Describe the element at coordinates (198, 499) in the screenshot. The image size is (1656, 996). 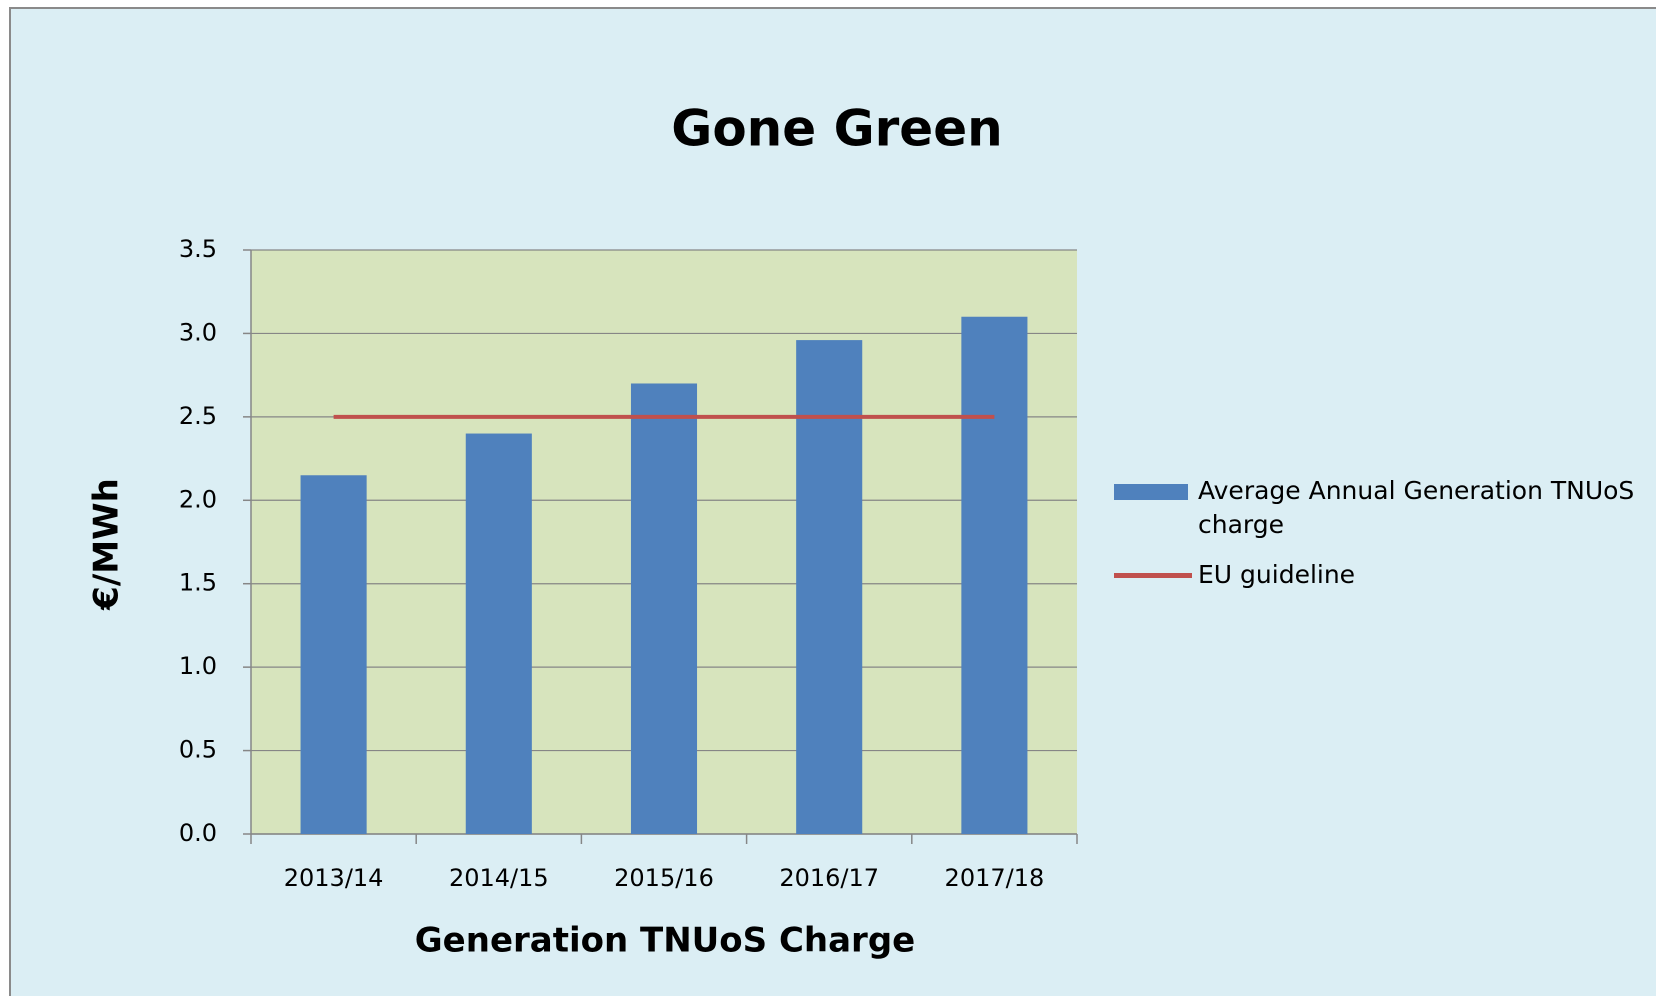
I see `y-tick-label: 2.0` at that location.